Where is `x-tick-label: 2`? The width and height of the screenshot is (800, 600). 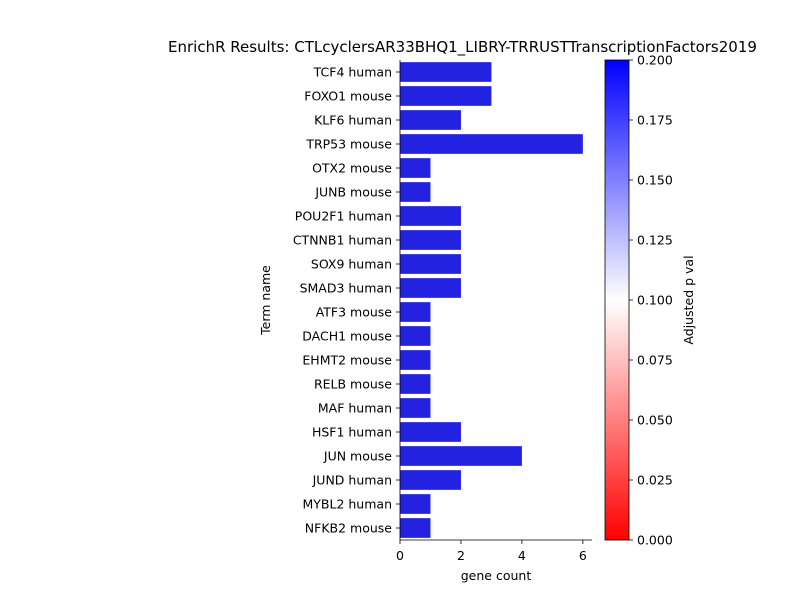
x-tick-label: 2 is located at coordinates (461, 555).